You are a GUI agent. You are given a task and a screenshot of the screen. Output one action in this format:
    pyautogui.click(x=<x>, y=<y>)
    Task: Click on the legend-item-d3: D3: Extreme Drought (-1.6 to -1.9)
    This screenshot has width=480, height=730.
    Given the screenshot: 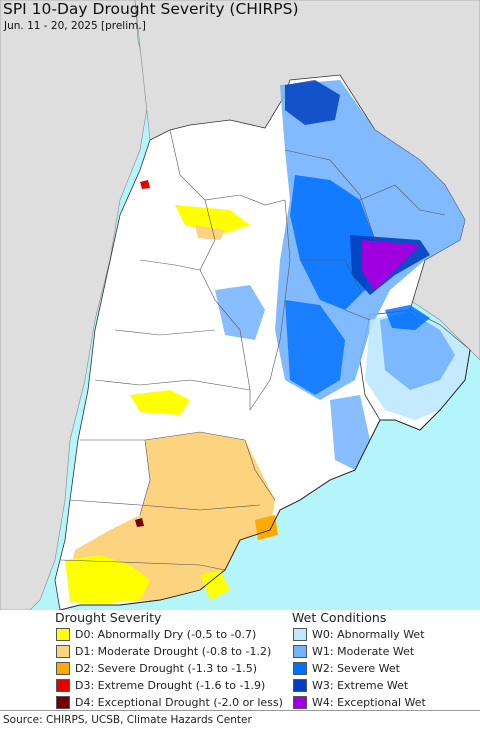 What is the action you would take?
    pyautogui.click(x=160, y=685)
    